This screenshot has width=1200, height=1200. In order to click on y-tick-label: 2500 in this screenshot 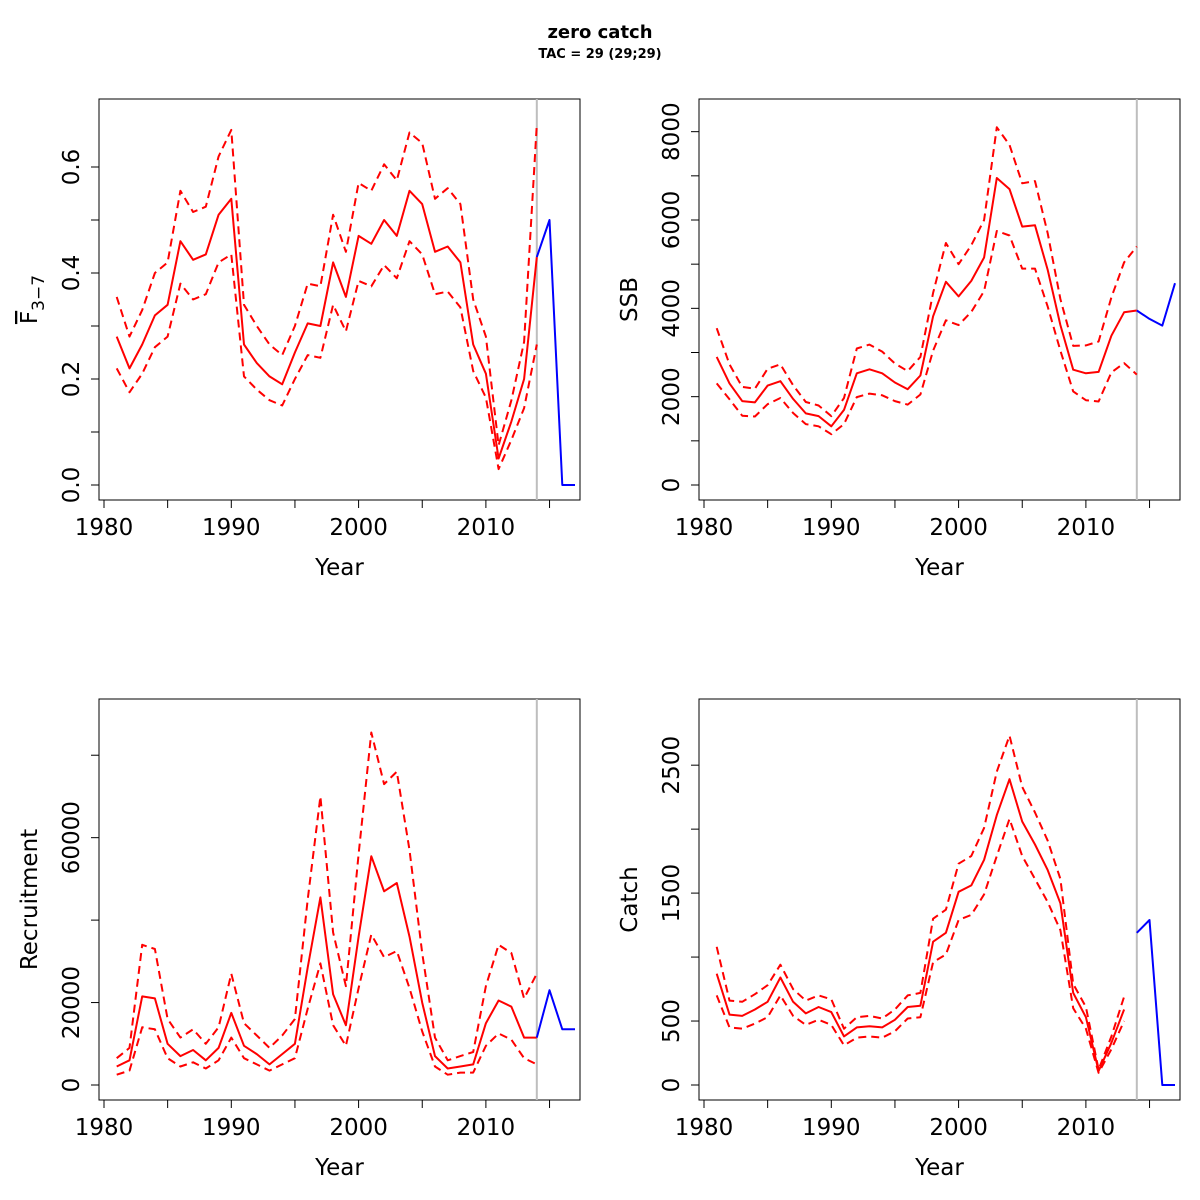, I will do `click(672, 765)`.